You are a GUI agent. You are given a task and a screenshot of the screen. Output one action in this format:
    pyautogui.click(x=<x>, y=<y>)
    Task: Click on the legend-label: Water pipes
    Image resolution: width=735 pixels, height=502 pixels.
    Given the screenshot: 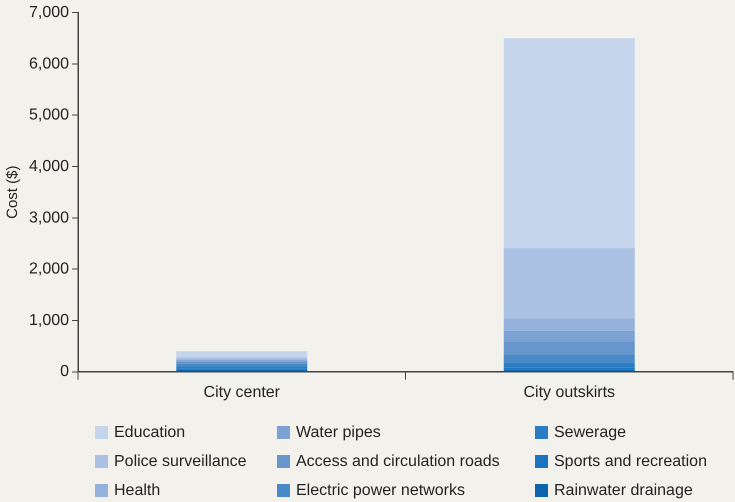 What is the action you would take?
    pyautogui.click(x=338, y=433)
    